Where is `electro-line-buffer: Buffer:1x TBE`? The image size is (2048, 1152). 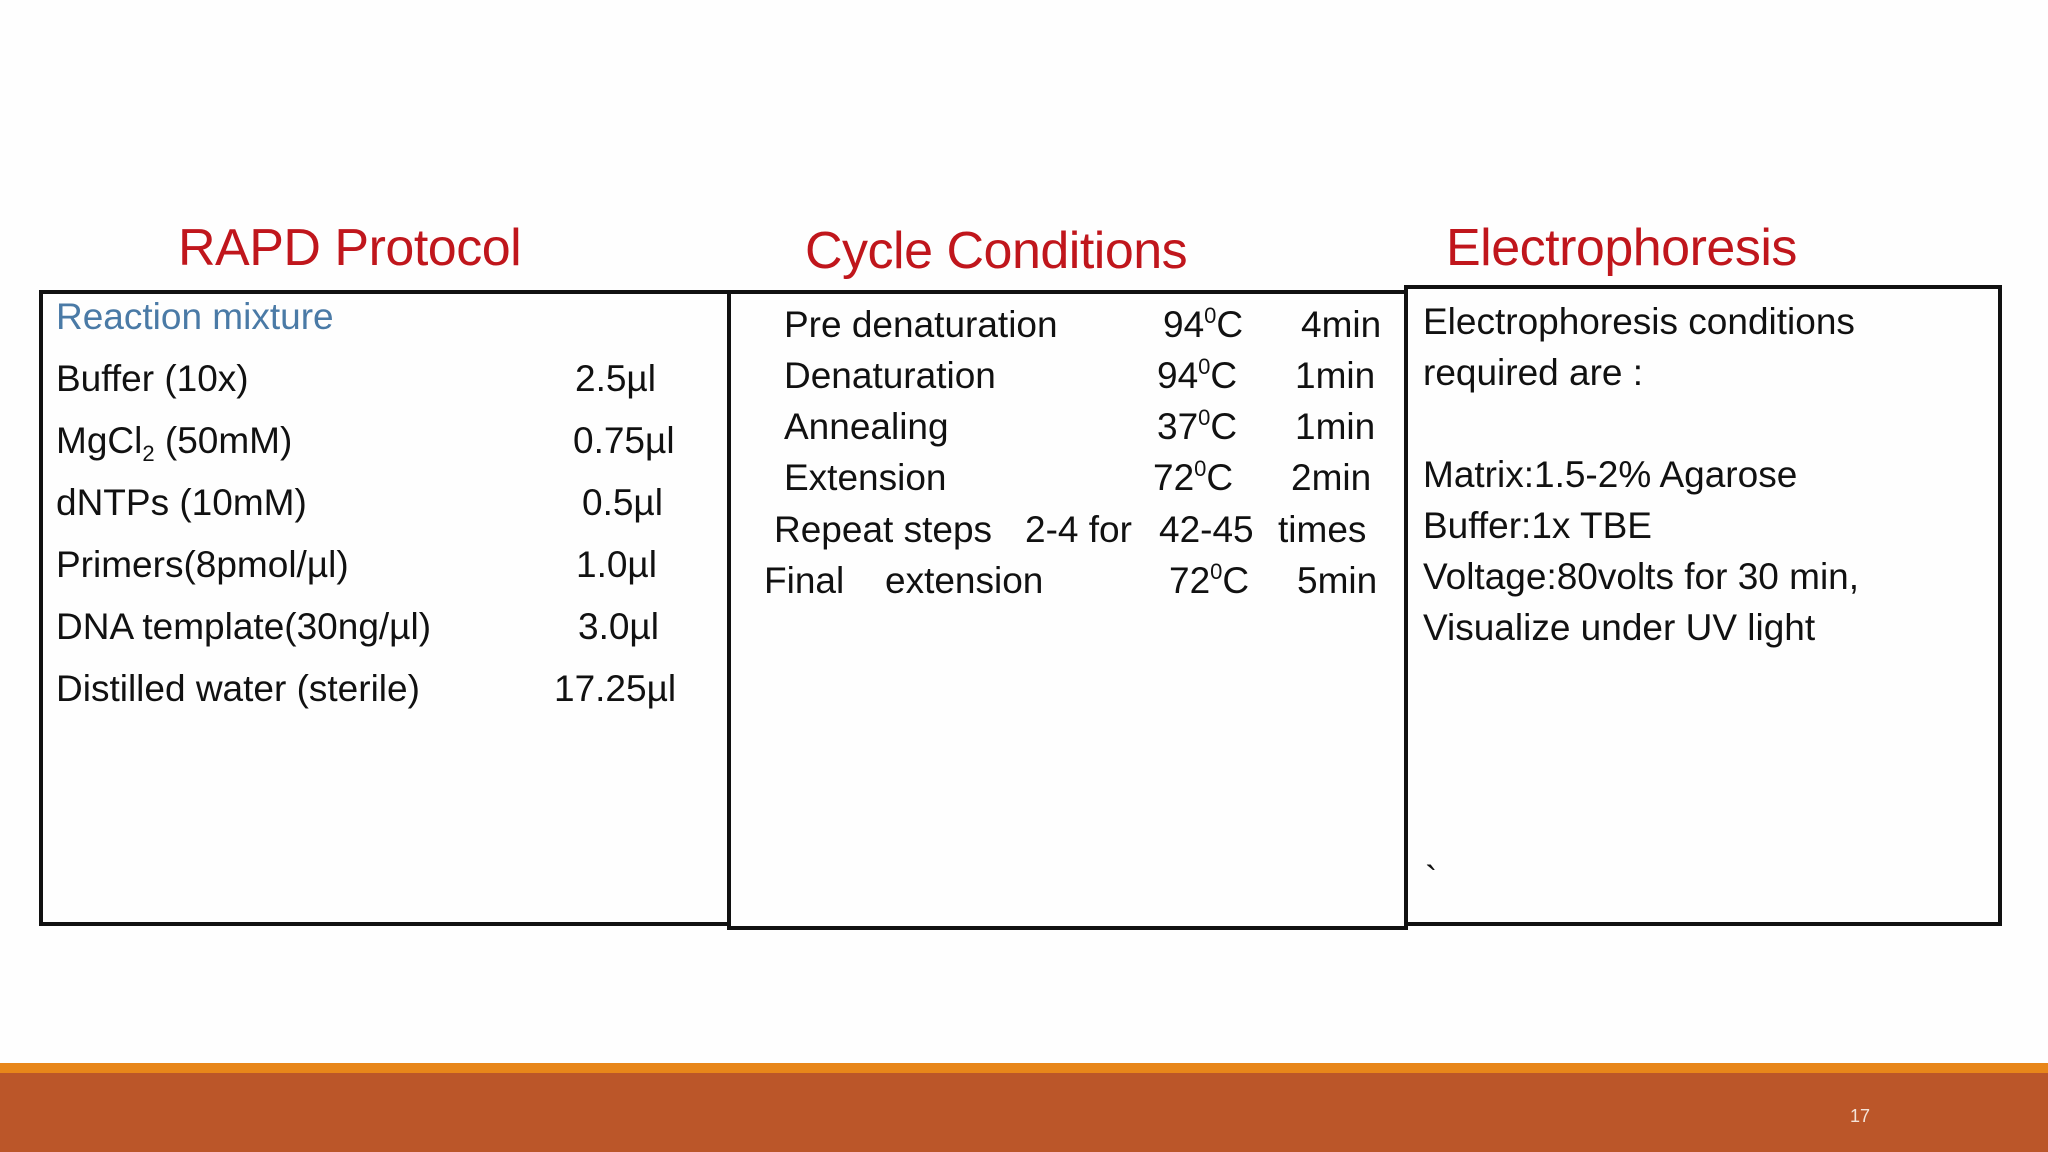
electro-line-buffer: Buffer:1x TBE is located at coordinates (1537, 525).